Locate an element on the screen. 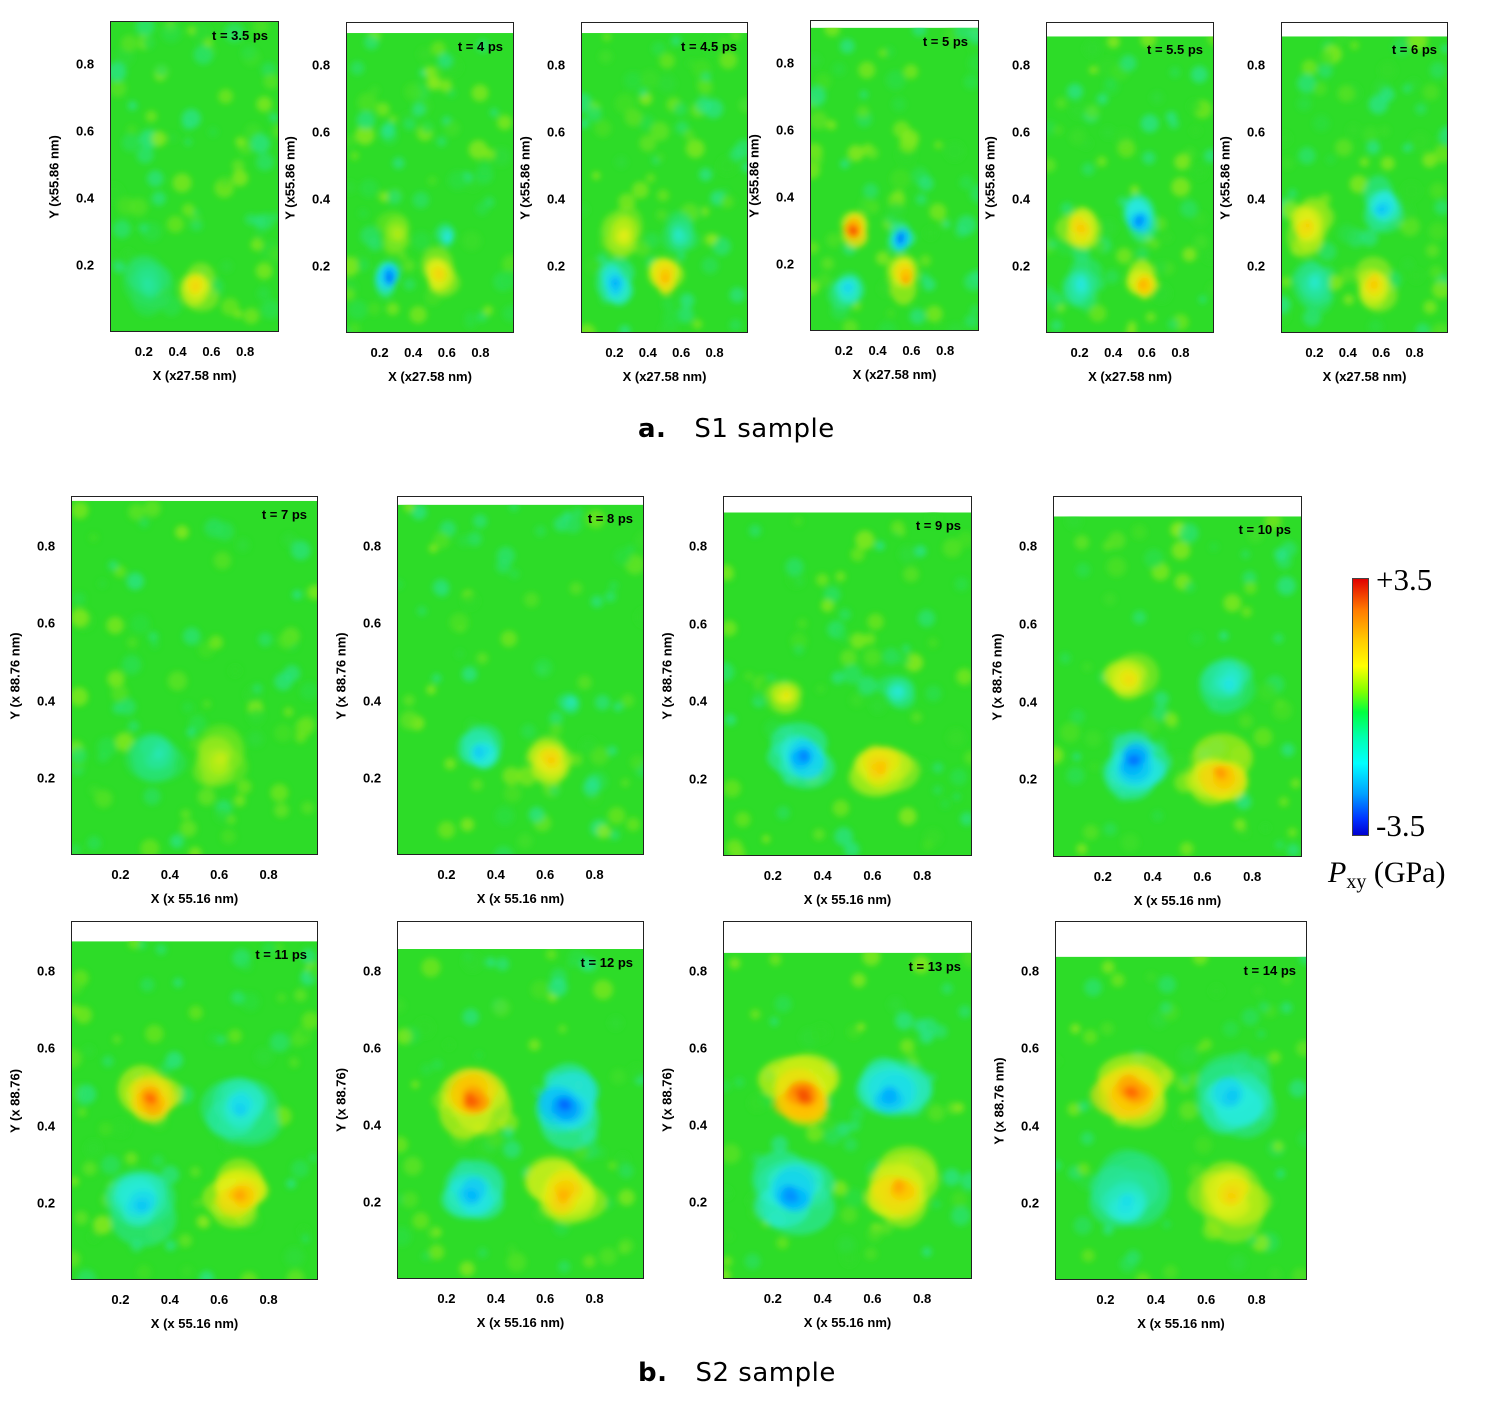 Image resolution: width=1508 pixels, height=1417 pixels. colorbar is located at coordinates (1360, 707).